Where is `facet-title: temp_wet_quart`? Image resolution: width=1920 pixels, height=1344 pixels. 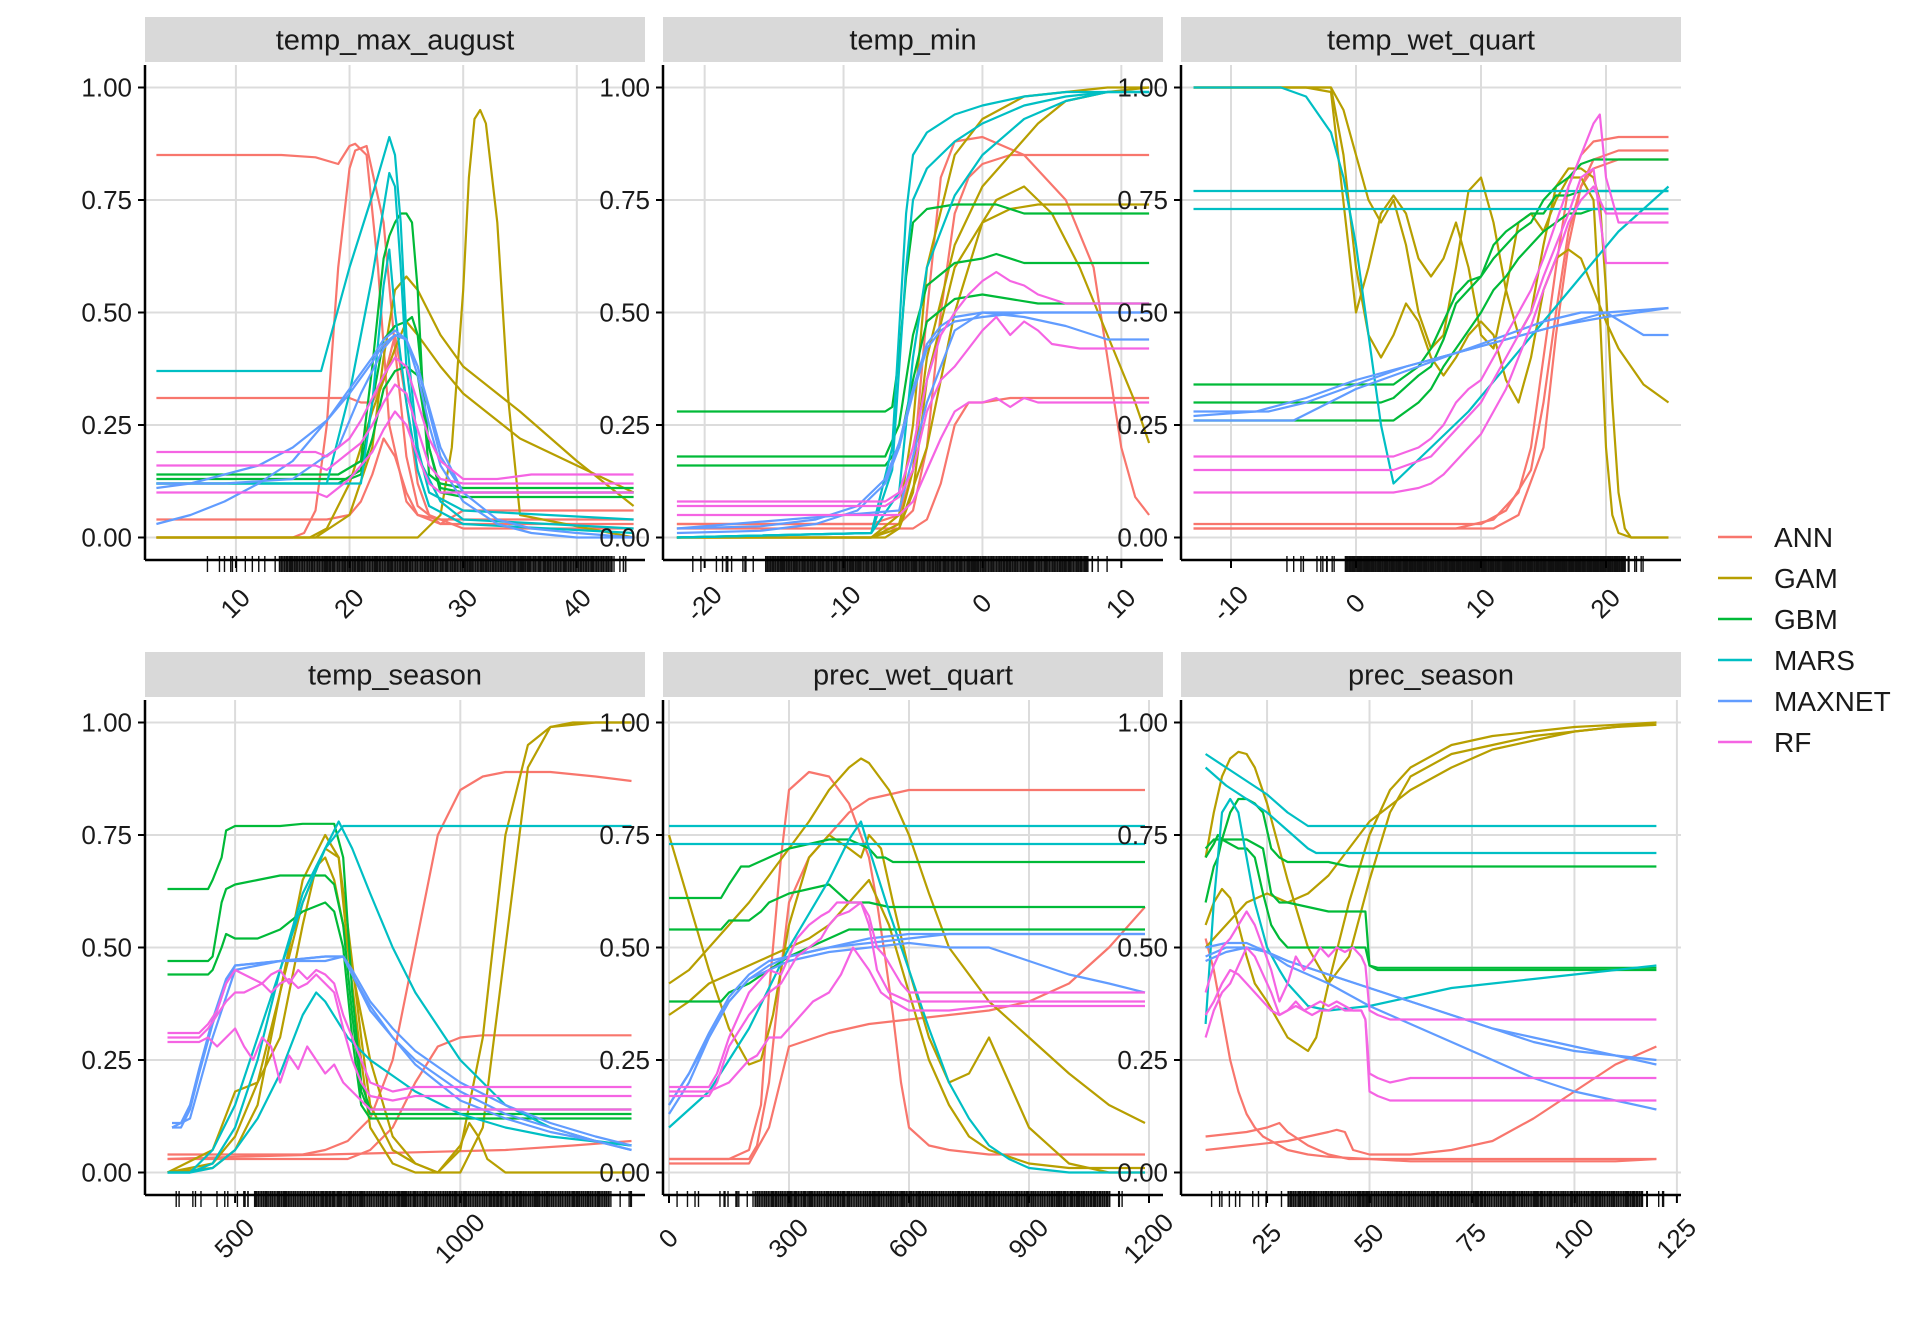 facet-title: temp_wet_quart is located at coordinates (1431, 41).